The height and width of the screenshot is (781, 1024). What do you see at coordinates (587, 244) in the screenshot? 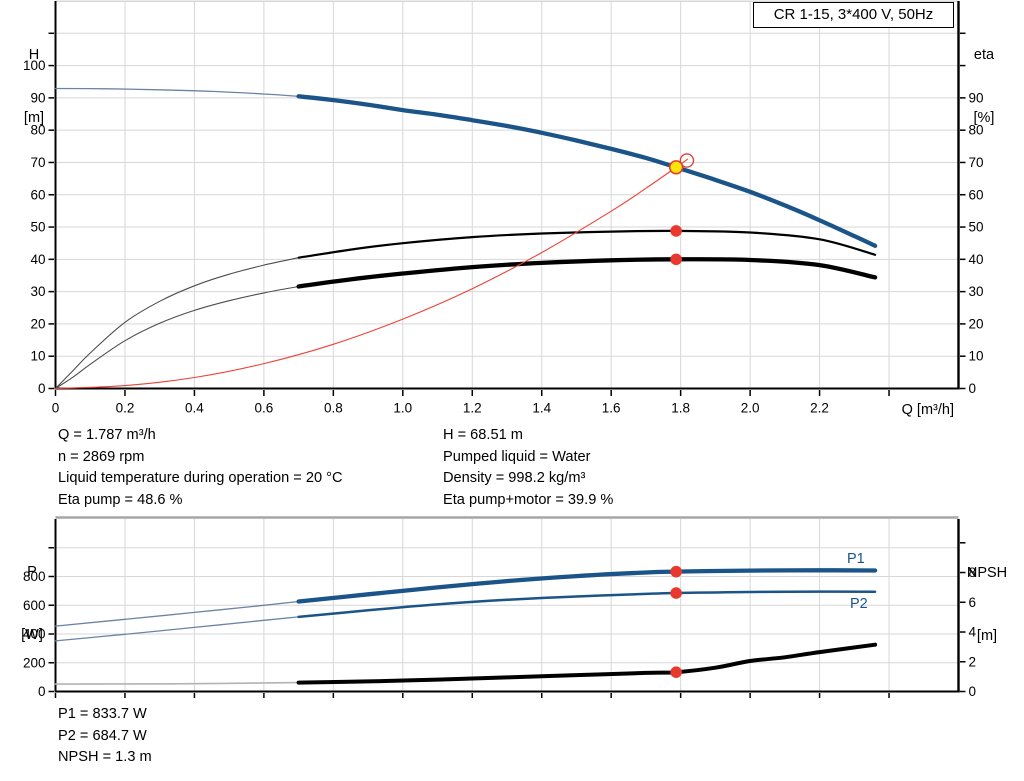
I see `eta-pump-curve` at bounding box center [587, 244].